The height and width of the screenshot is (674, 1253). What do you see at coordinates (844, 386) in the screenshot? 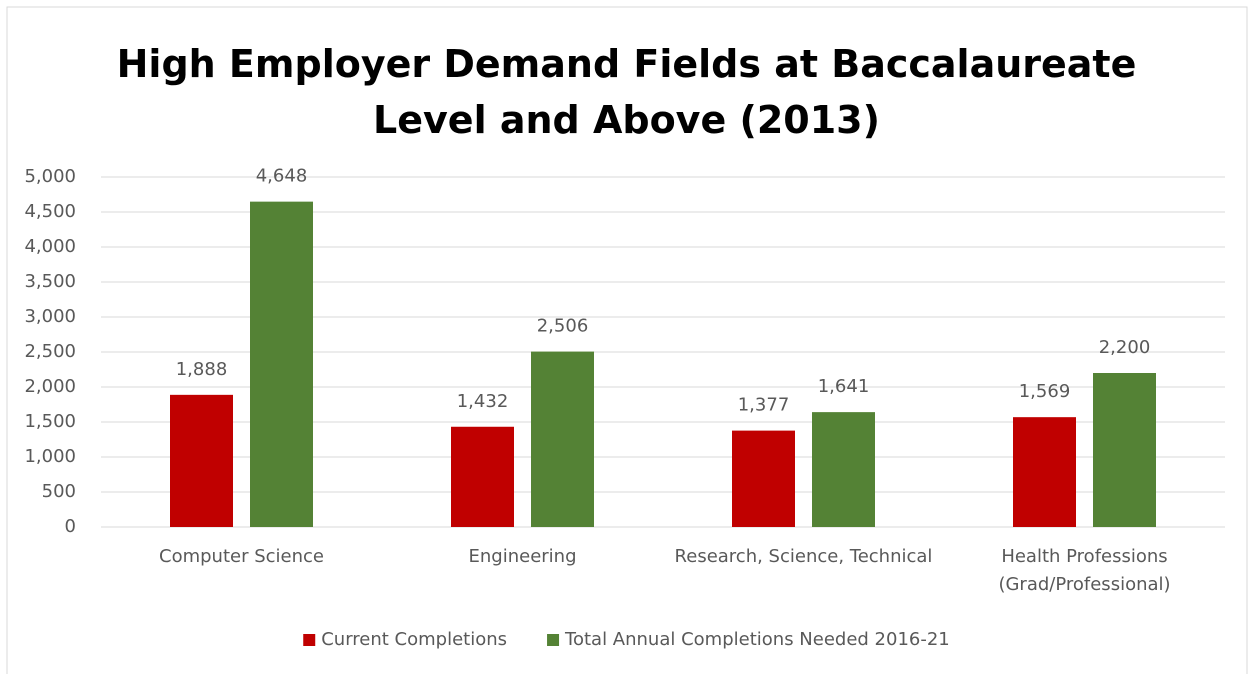
I see `data-label: 1,641` at bounding box center [844, 386].